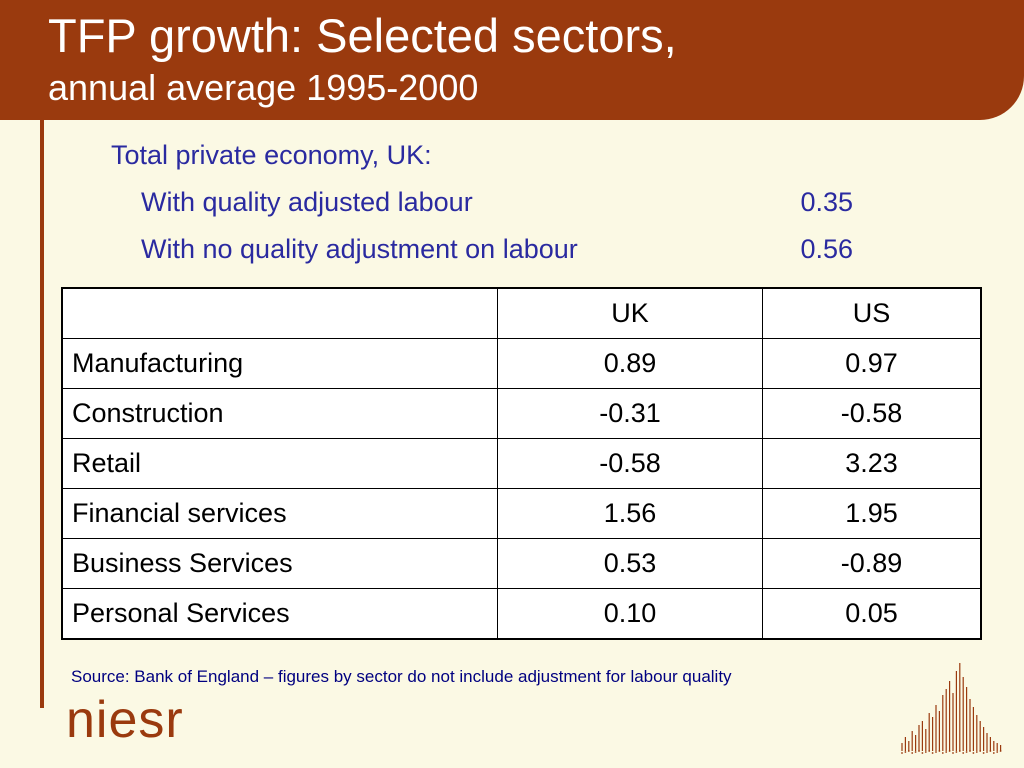 Image resolution: width=1024 pixels, height=768 pixels. Describe the element at coordinates (279, 463) in the screenshot. I see `sector-cell: Retail` at that location.